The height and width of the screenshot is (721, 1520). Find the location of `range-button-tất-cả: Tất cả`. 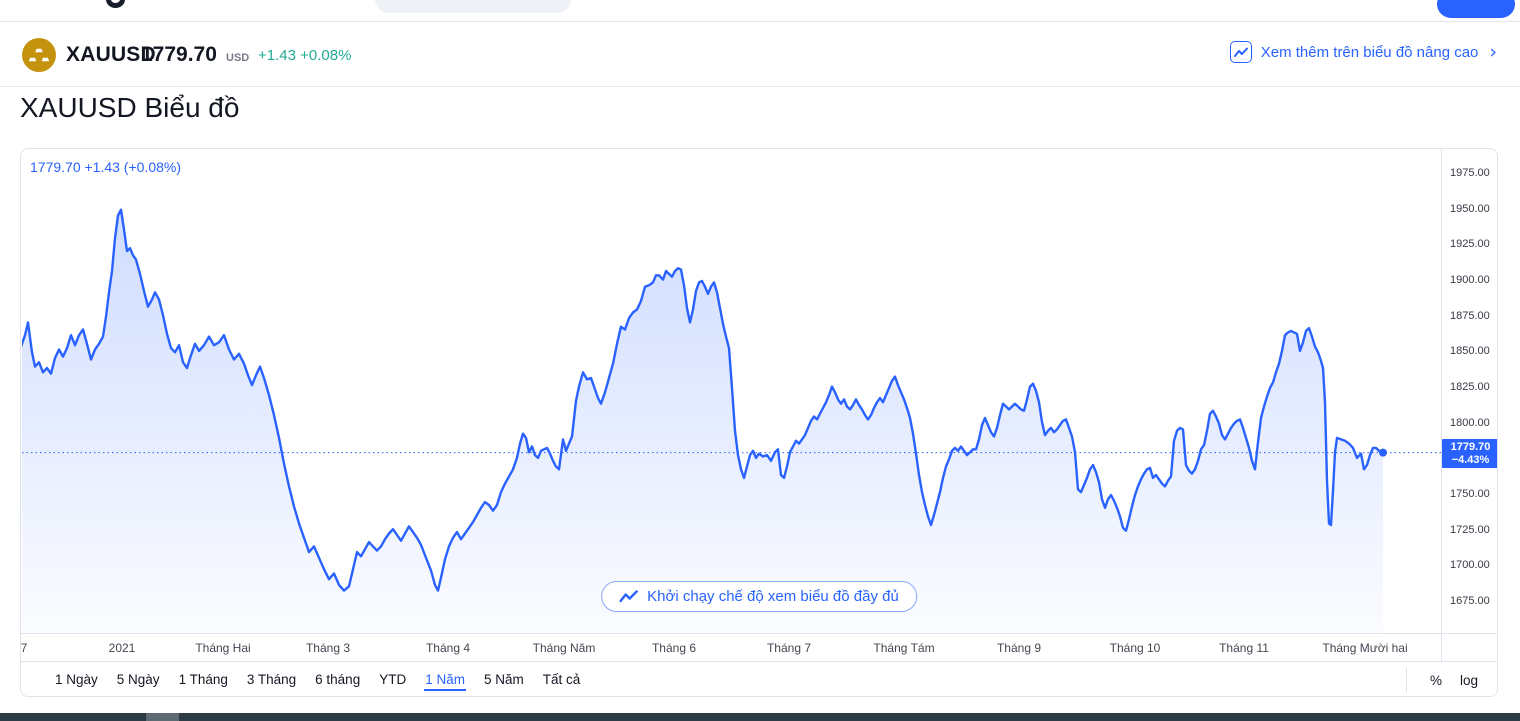

range-button-tất-cả: Tất cả is located at coordinates (561, 679).